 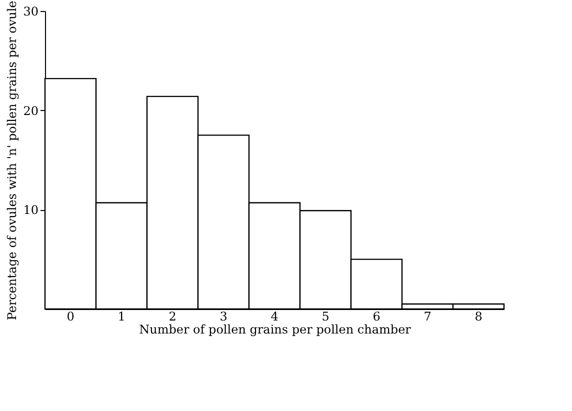 I want to click on x-axis-title: Number of pollen grains per pollen chamber, so click(x=275, y=329).